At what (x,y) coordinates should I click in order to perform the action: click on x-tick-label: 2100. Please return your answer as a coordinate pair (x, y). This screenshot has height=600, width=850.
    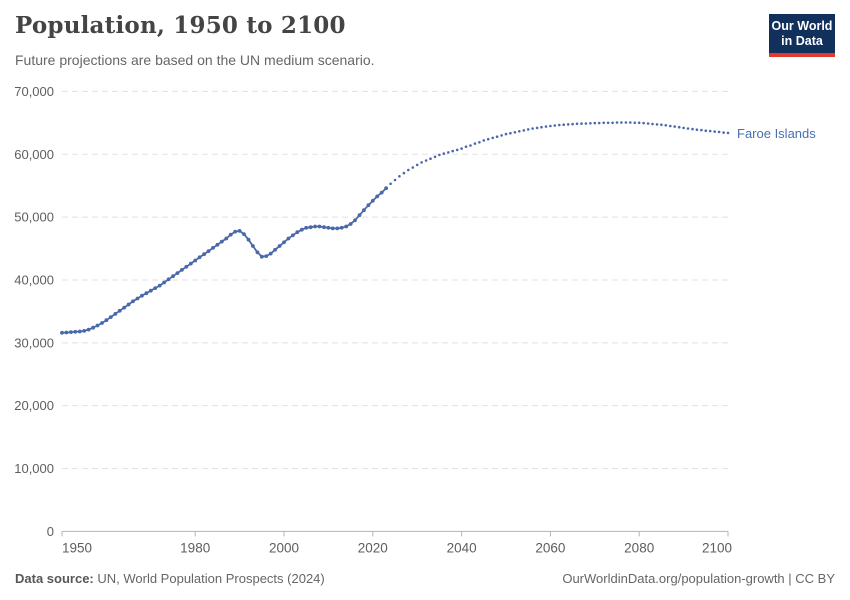
    Looking at the image, I should click on (717, 547).